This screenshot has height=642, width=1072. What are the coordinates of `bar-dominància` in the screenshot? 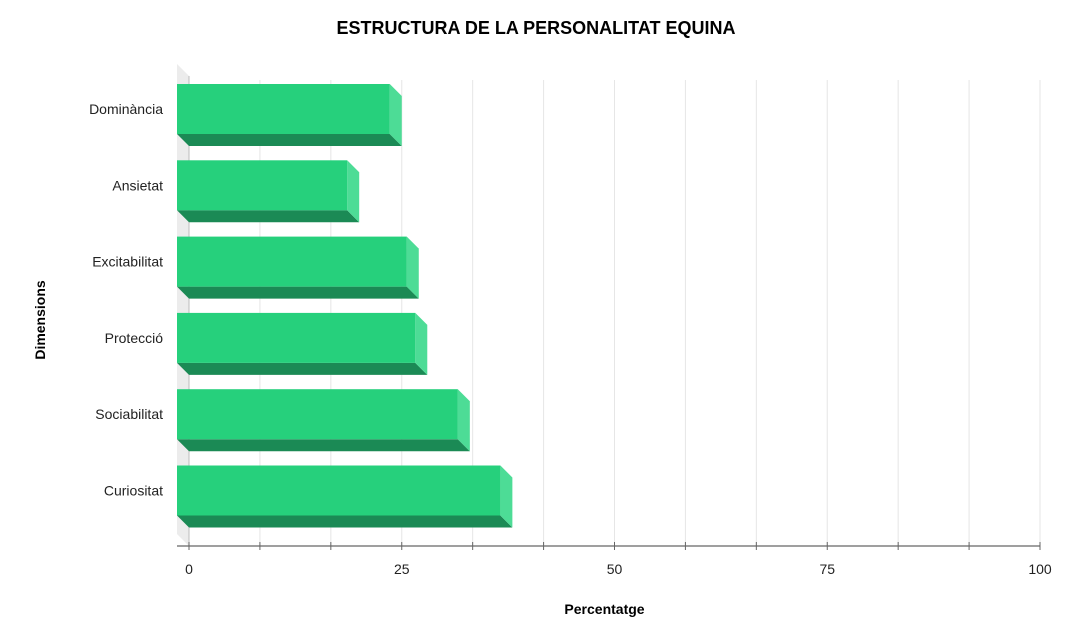 It's located at (289, 115).